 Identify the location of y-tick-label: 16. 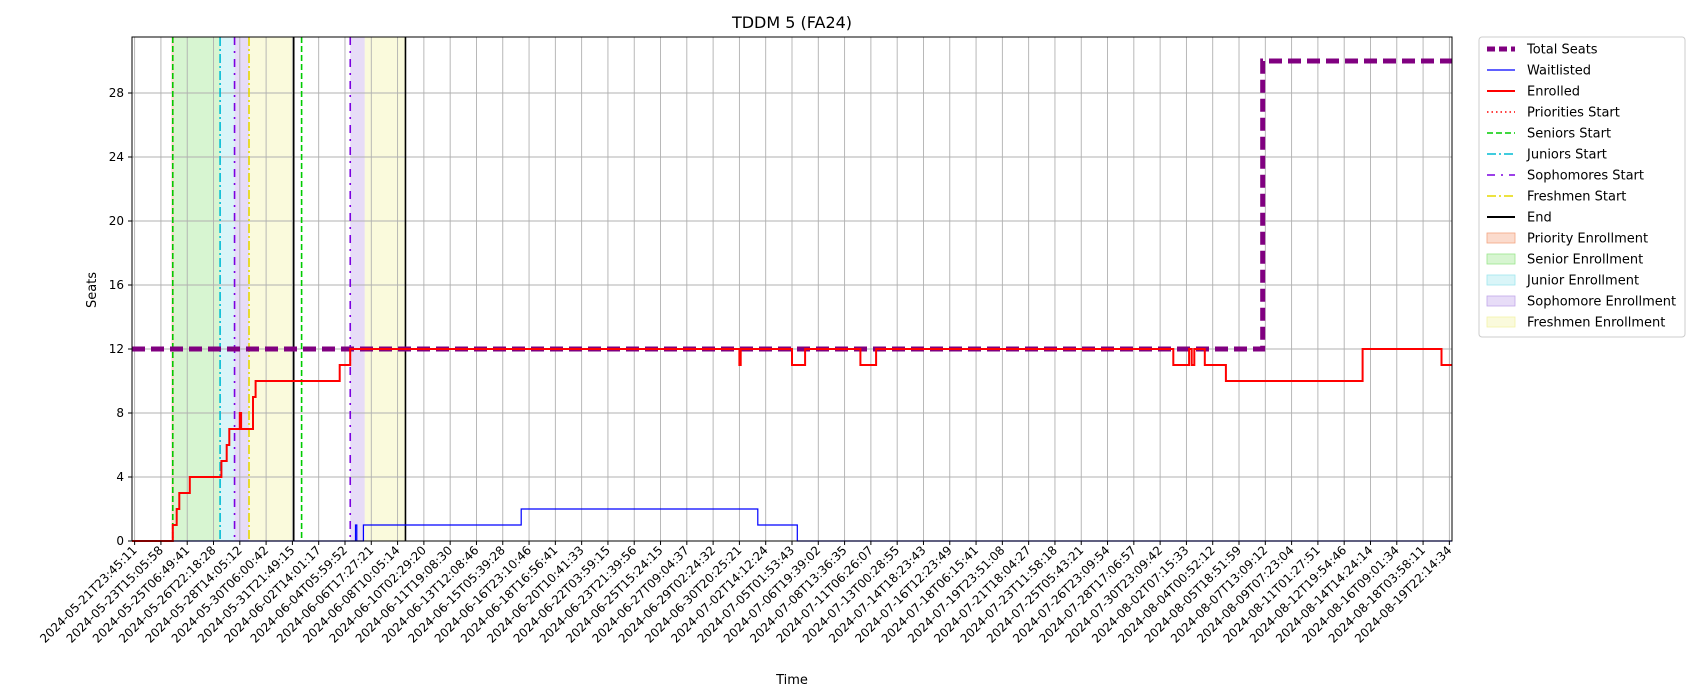
(116, 285).